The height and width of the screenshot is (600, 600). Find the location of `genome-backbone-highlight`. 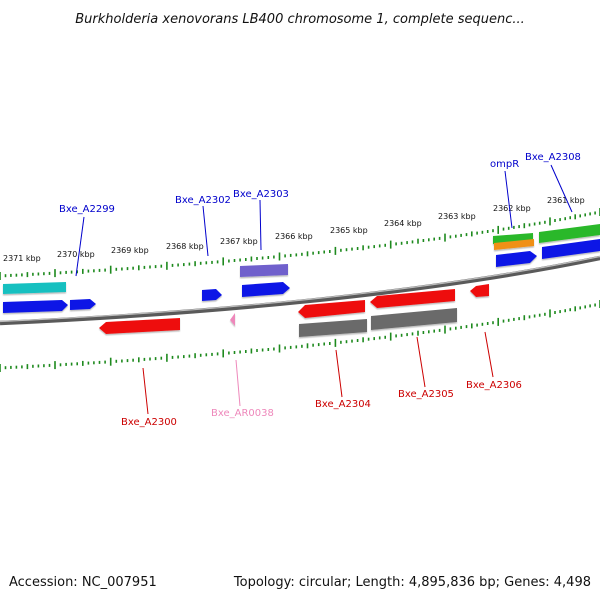

genome-backbone-highlight is located at coordinates (300, 289).